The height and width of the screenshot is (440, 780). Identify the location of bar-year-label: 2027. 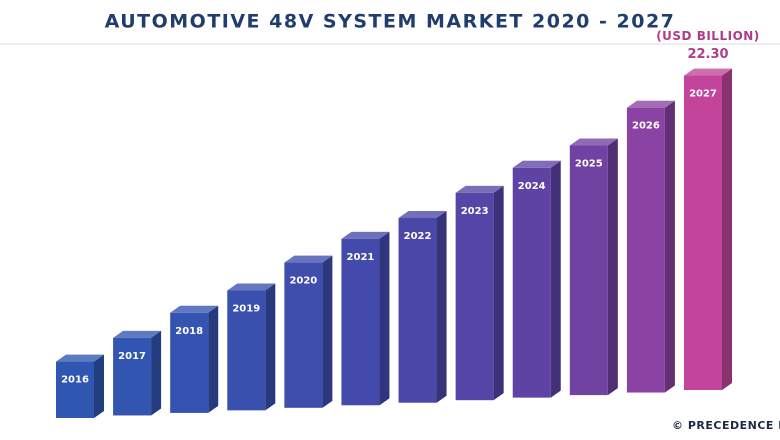
(703, 94).